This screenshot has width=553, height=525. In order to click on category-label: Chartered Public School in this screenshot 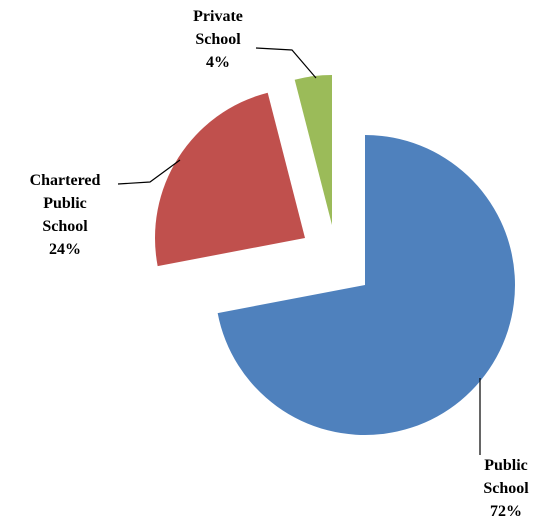, I will do `click(65, 203)`.